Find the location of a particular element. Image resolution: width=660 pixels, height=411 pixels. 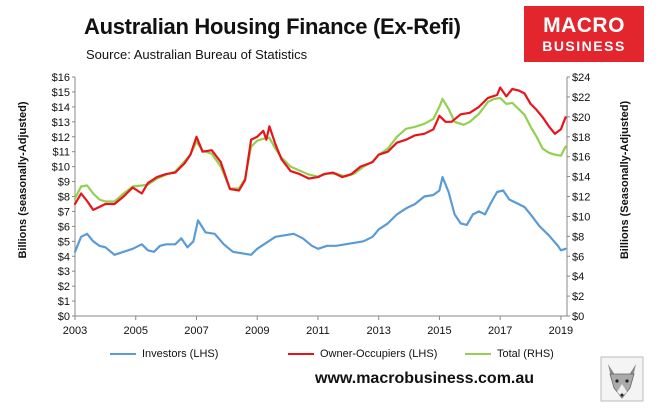

legend-item-total: Total (RHS) is located at coordinates (509, 354).